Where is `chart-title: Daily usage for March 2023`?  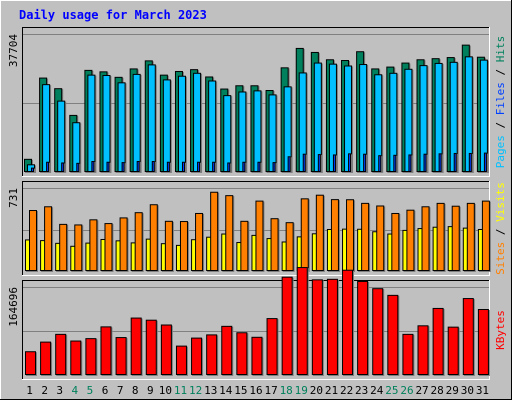 chart-title: Daily usage for March 2023 is located at coordinates (113, 15).